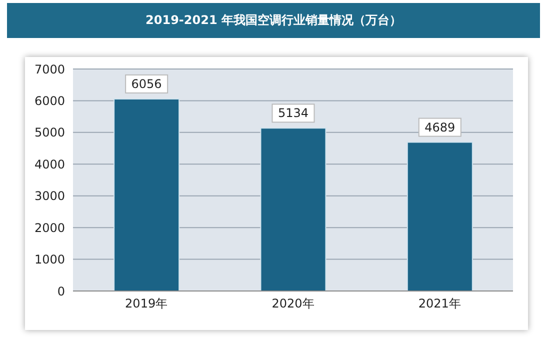 Image resolution: width=550 pixels, height=342 pixels. I want to click on x-tick-label: 2019年, so click(146, 303).